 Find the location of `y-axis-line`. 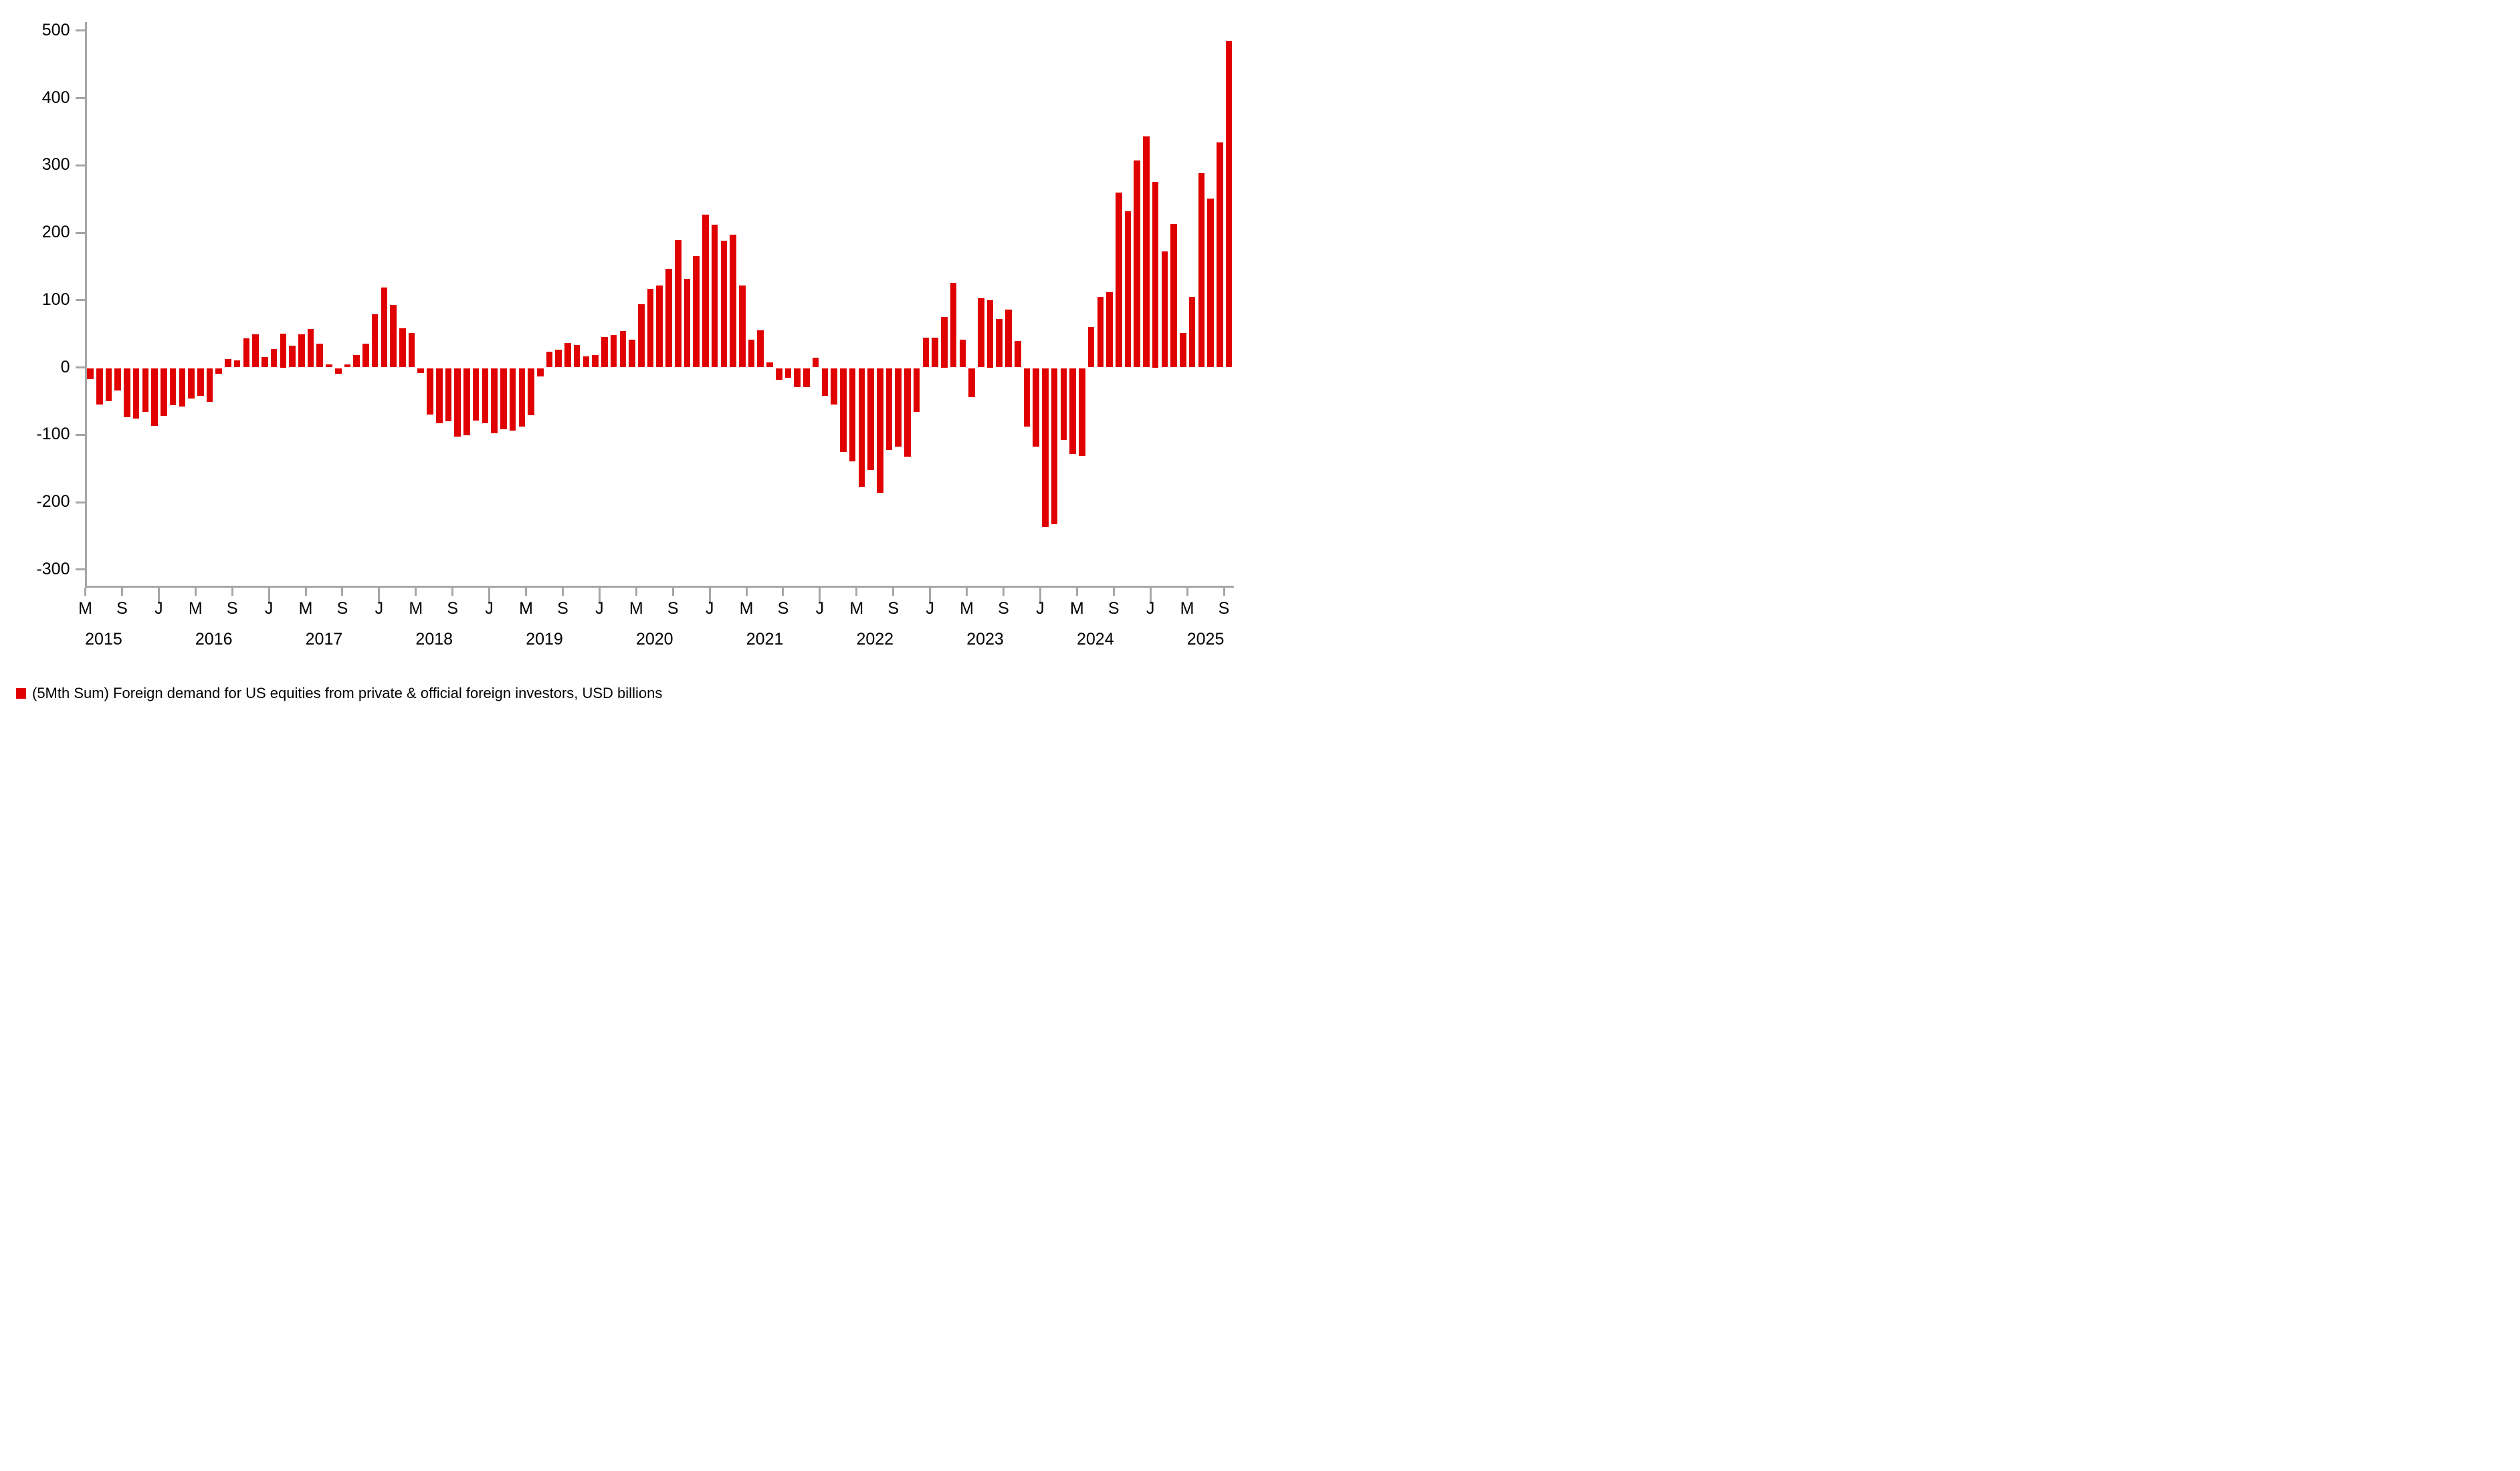

y-axis-line is located at coordinates (85, 305).